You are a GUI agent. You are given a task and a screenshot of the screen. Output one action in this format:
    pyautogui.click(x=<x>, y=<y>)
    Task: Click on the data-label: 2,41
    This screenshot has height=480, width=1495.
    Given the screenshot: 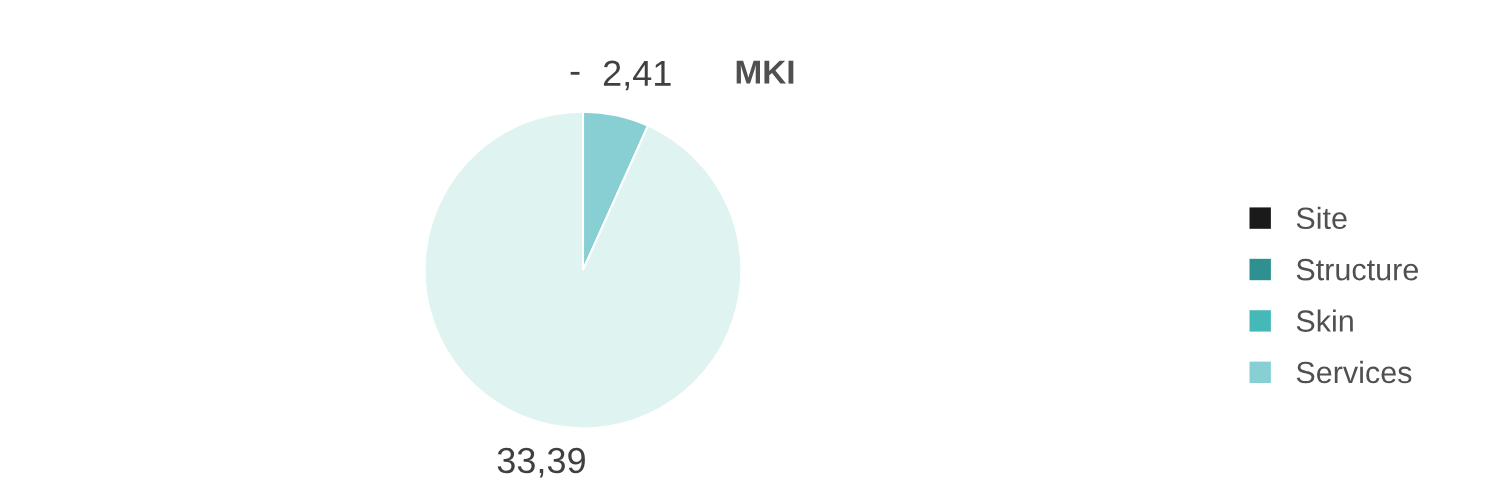 What is the action you would take?
    pyautogui.click(x=637, y=75)
    